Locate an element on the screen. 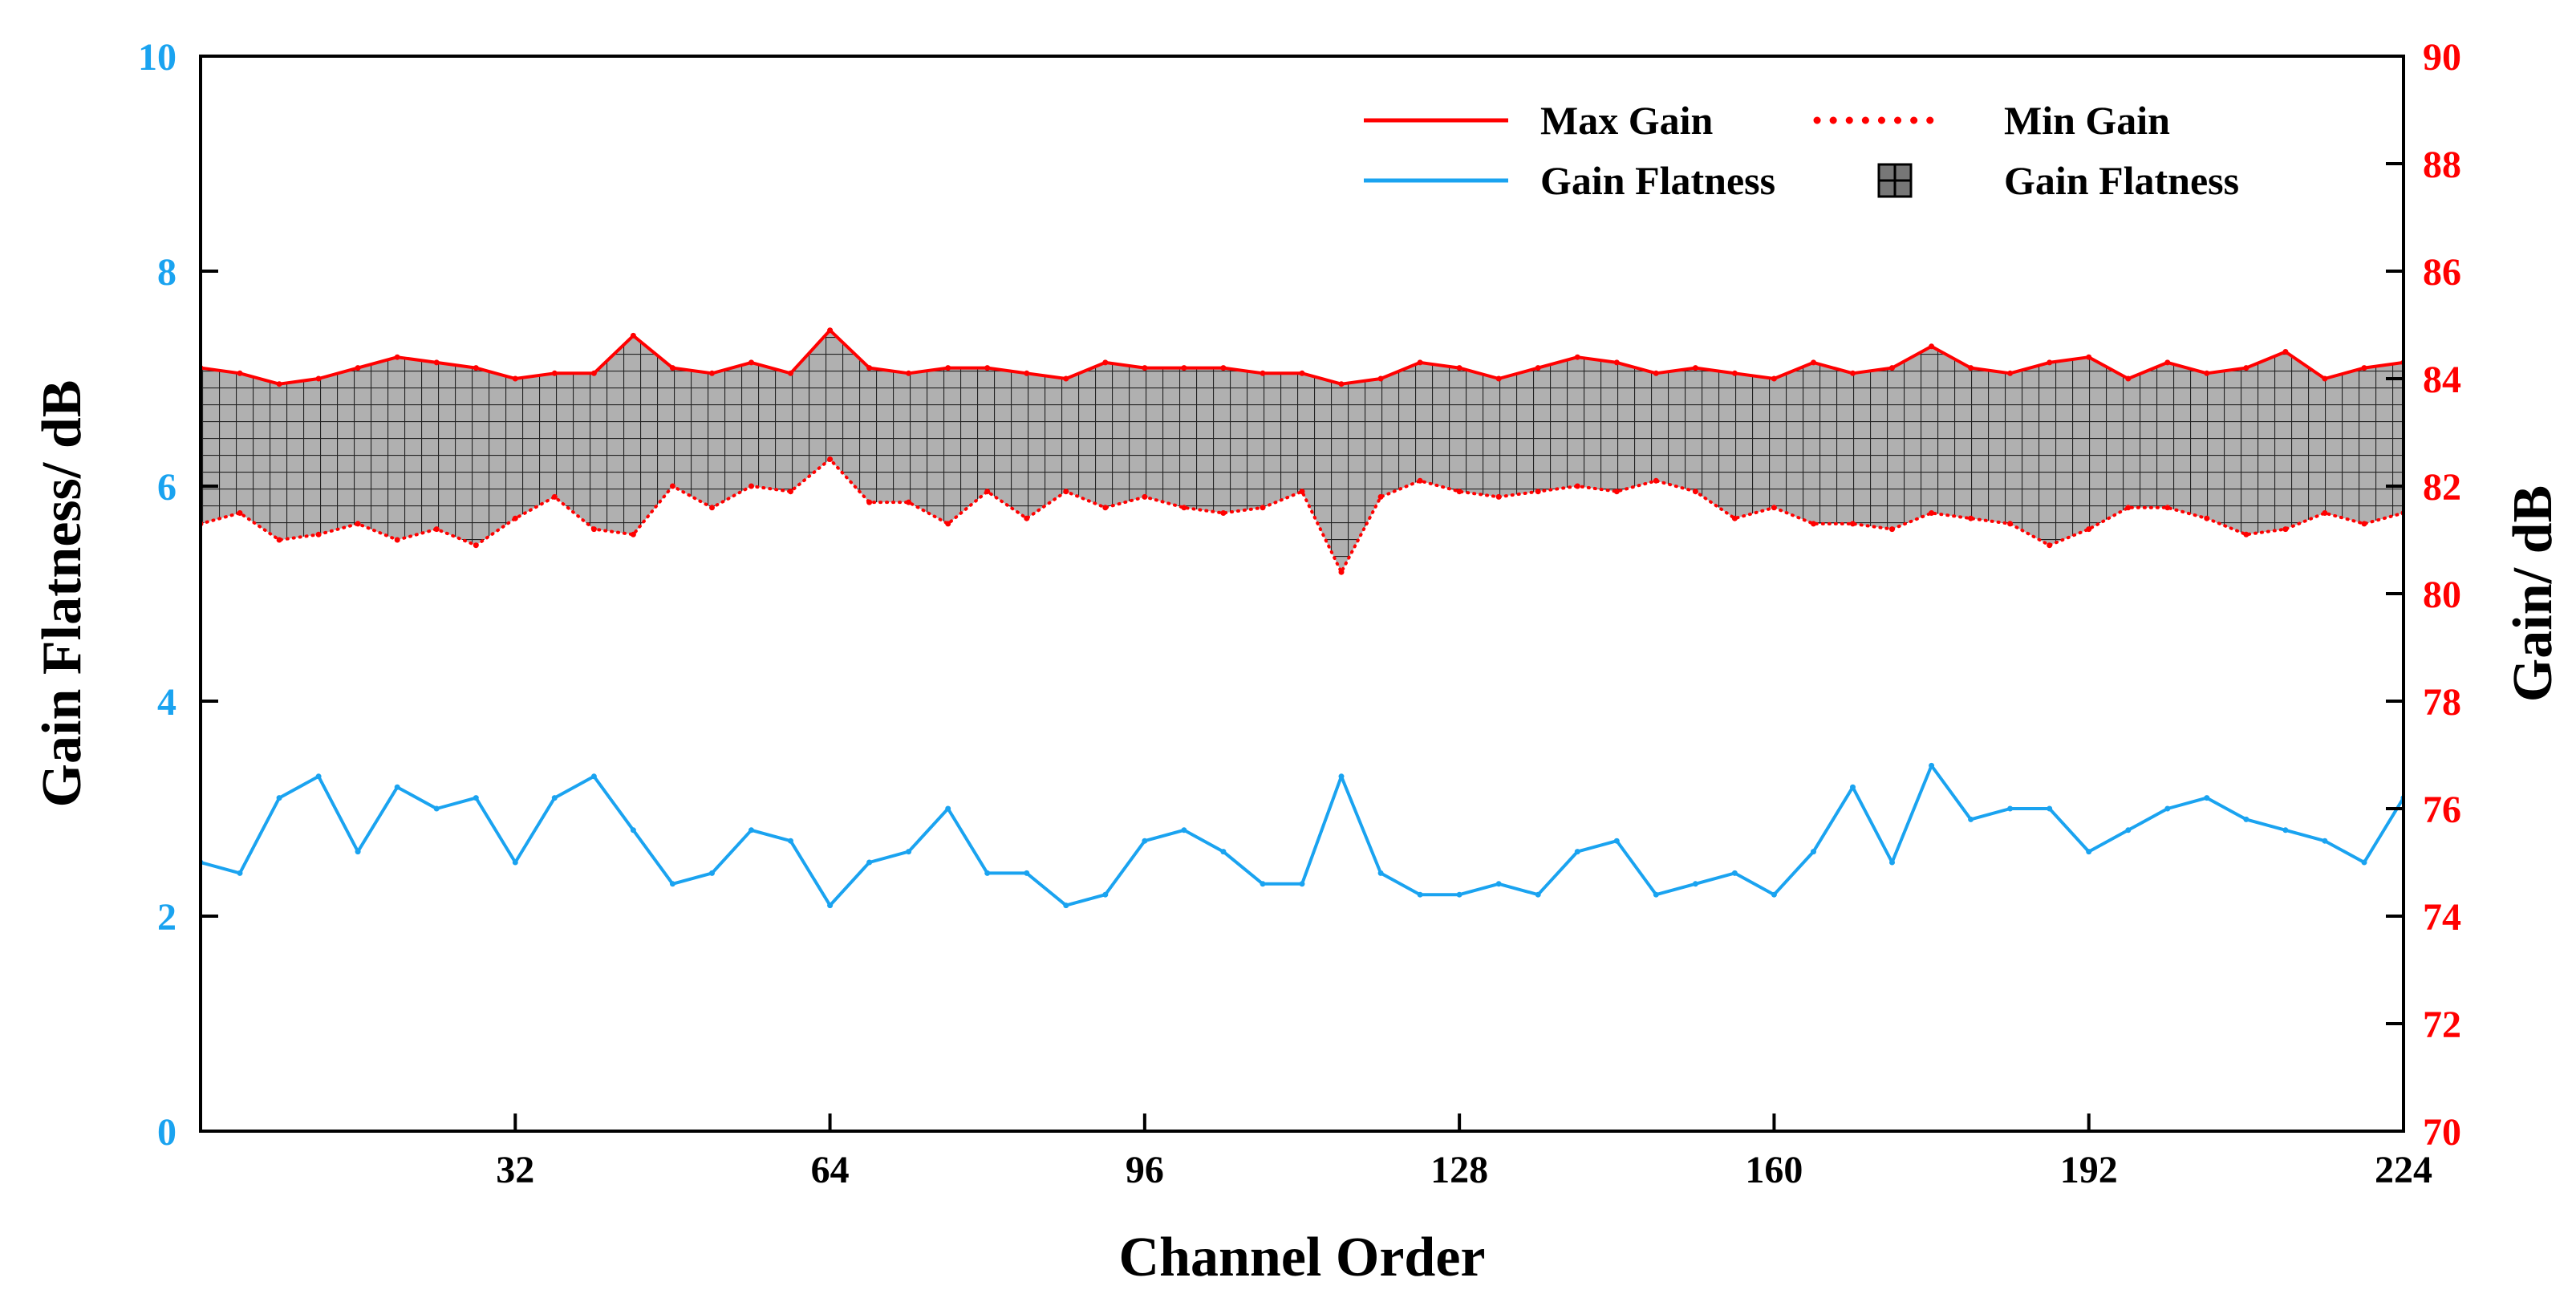  y-axis-left-title: Gain Flatness/ dB is located at coordinates (62, 594).